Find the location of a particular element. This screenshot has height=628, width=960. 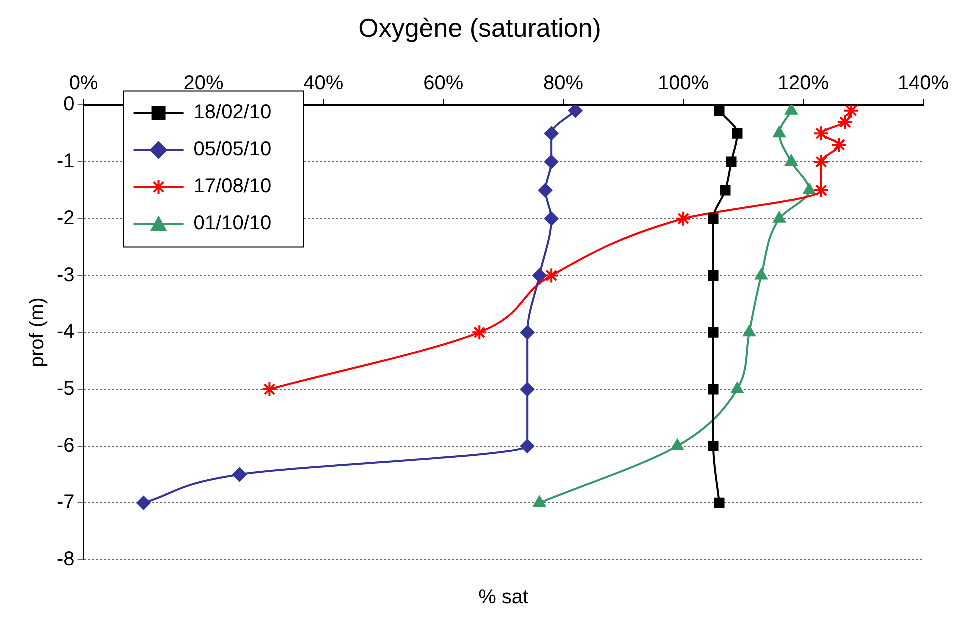

y-axis-title: prof (m) is located at coordinates (37, 333).